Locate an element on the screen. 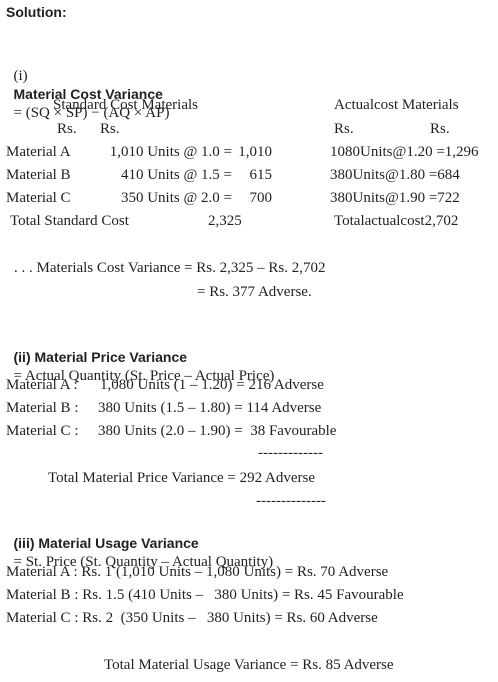 This screenshot has height=682, width=498. variance-line: = Rs. 377 Adverse. is located at coordinates (254, 292).